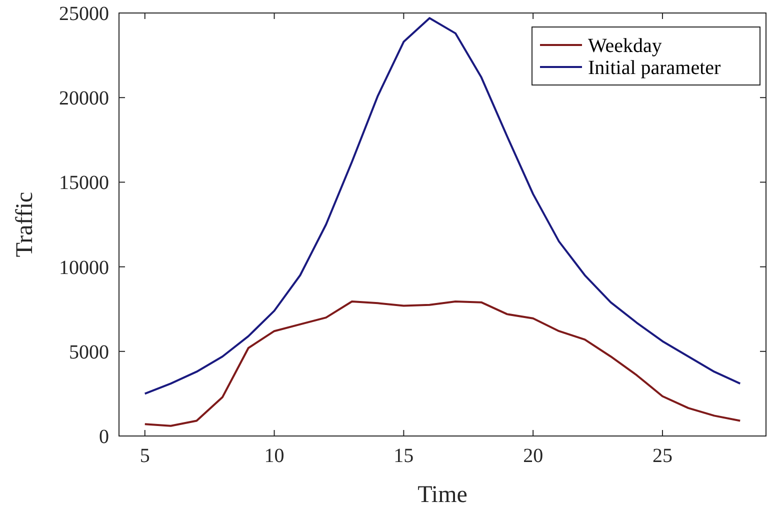  Describe the element at coordinates (274, 456) in the screenshot. I see `x-tick-label: 10` at that location.